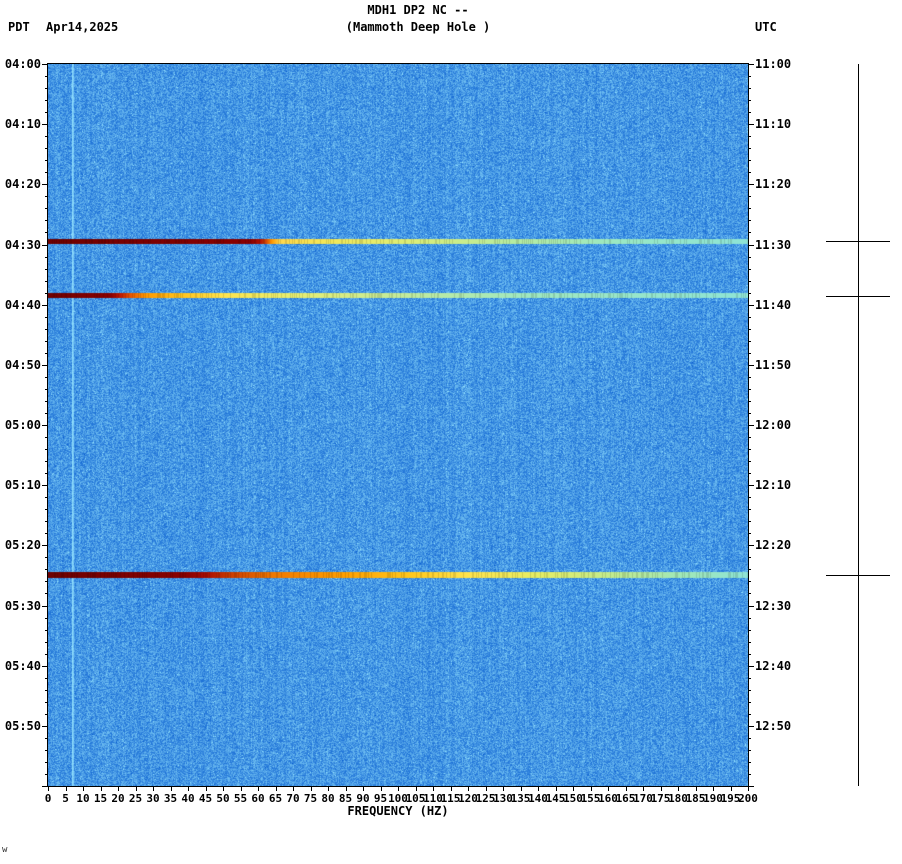 This screenshot has width=902, height=864. What do you see at coordinates (773, 304) in the screenshot?
I see `y-axis-label-right: 11:40` at bounding box center [773, 304].